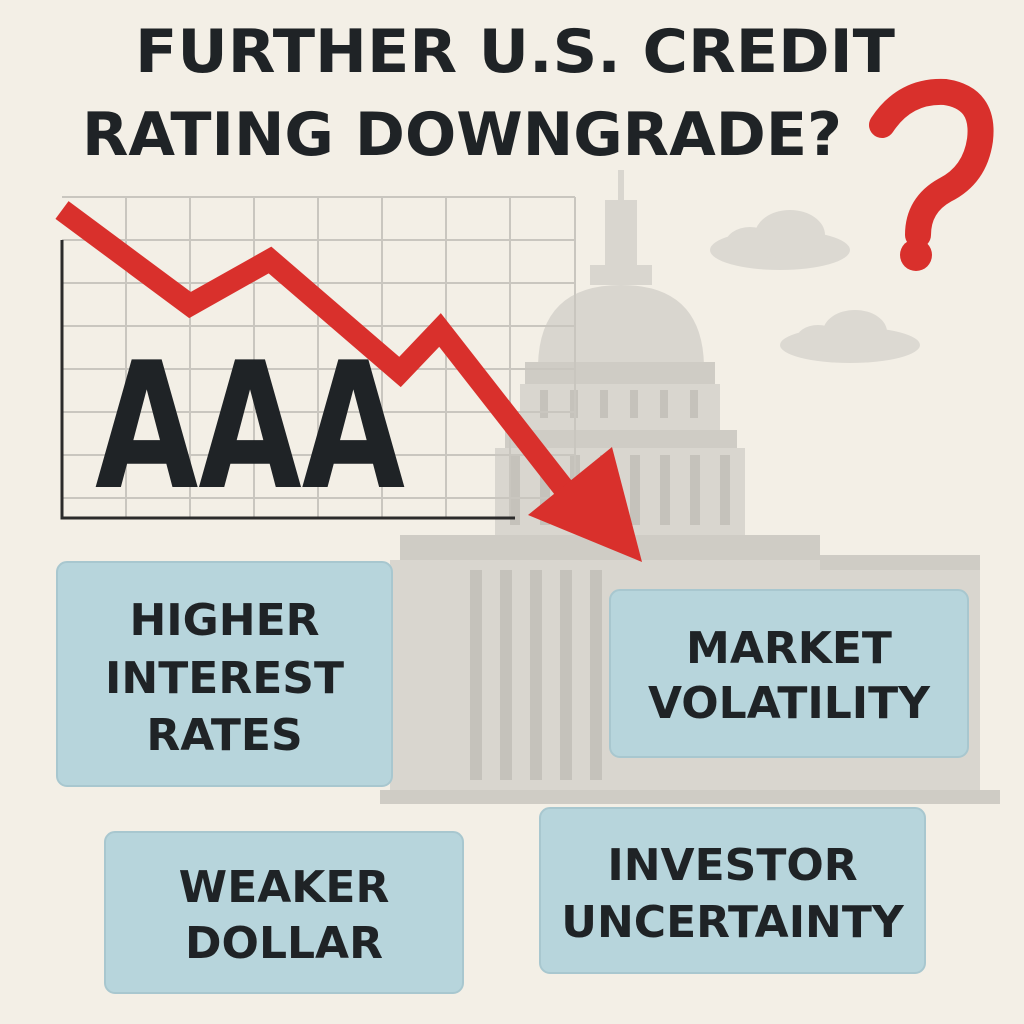  Describe the element at coordinates (789, 648) in the screenshot. I see `box-label: MARKET` at that location.